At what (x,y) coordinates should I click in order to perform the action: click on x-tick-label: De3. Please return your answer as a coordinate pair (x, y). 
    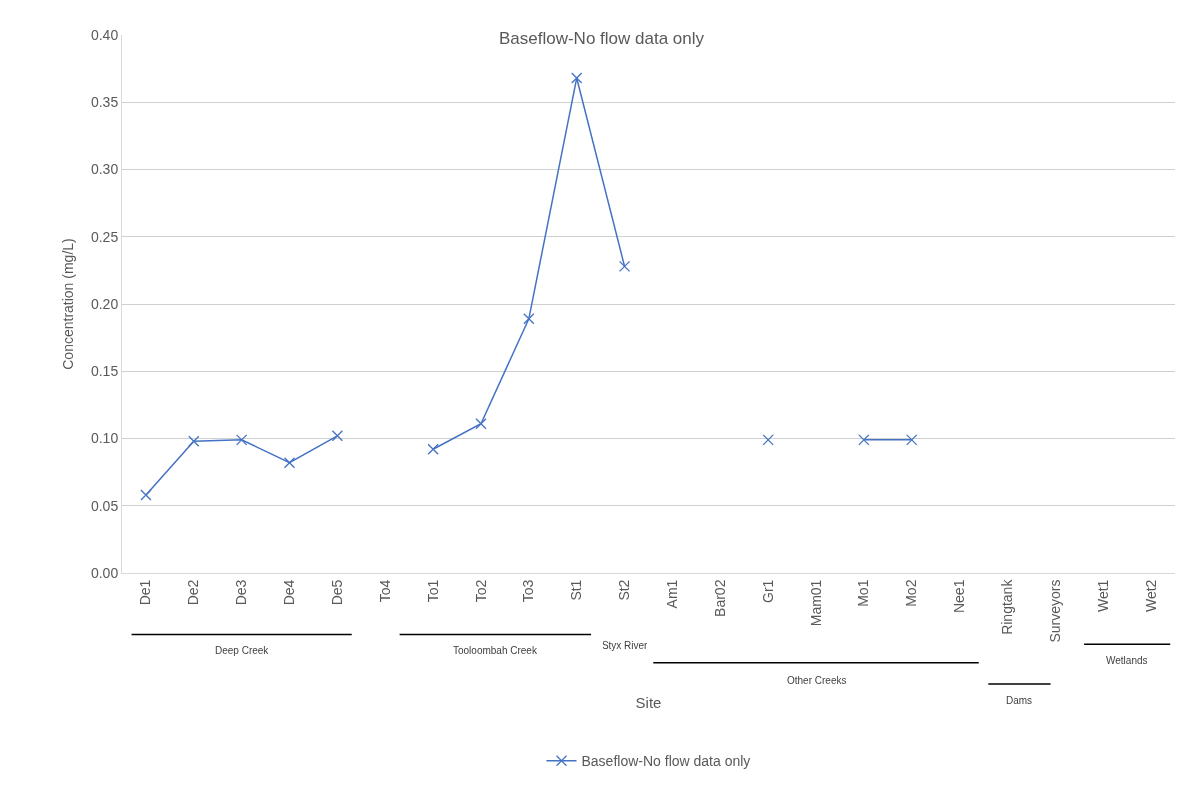
    Looking at the image, I should click on (241, 592).